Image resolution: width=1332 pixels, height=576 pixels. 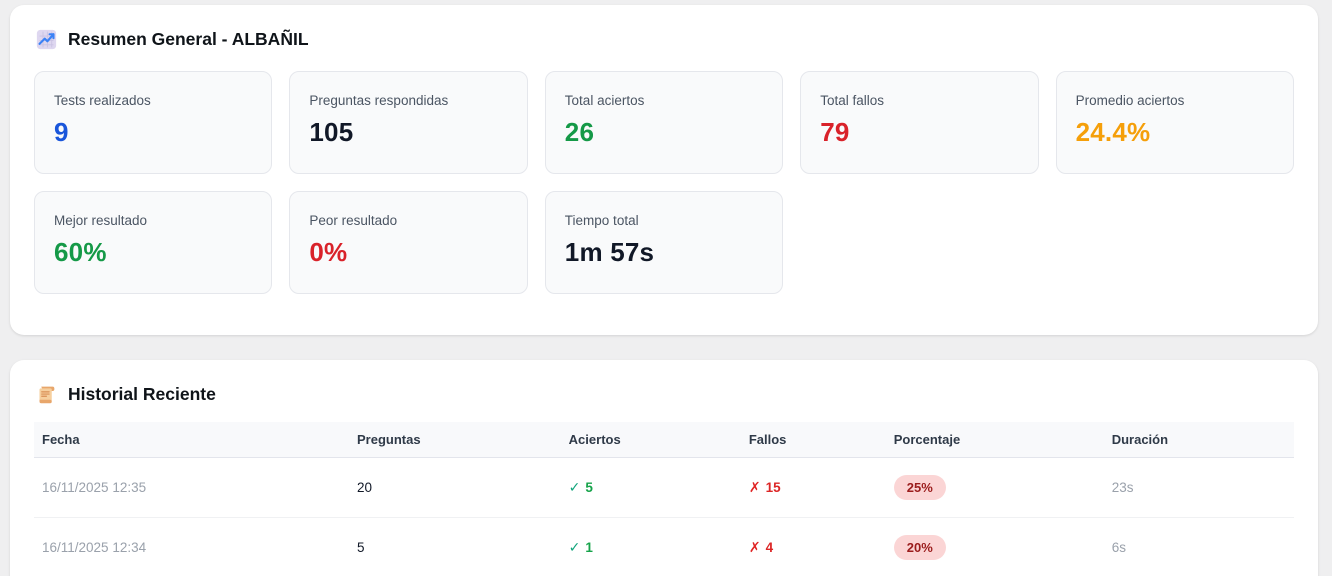 I want to click on stat-value: 0%, so click(x=328, y=252).